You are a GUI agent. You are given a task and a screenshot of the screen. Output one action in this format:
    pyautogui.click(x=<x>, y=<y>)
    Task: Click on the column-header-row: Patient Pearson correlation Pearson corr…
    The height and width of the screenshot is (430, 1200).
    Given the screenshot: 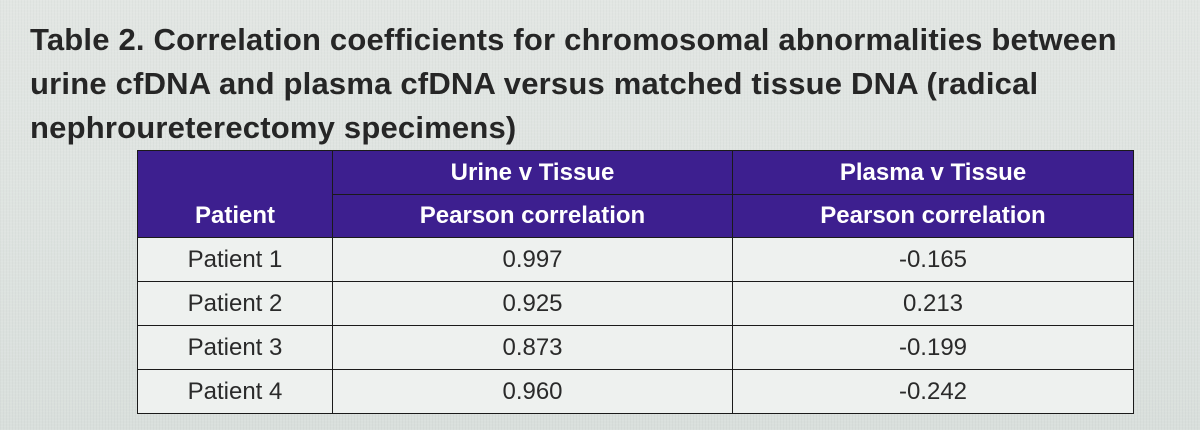 What is the action you would take?
    pyautogui.click(x=635, y=216)
    